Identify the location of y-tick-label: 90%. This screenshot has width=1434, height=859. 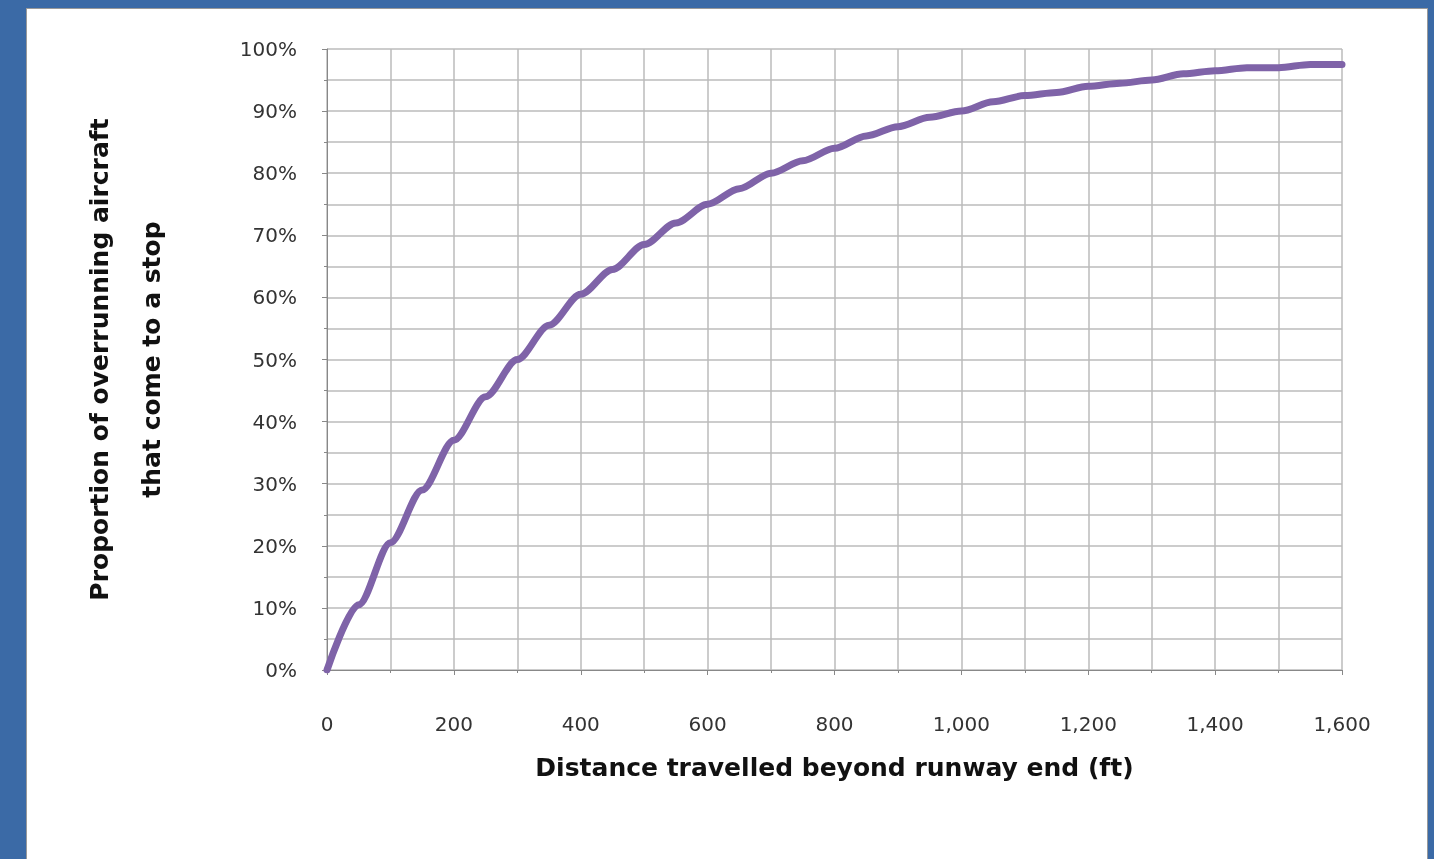
(274, 111).